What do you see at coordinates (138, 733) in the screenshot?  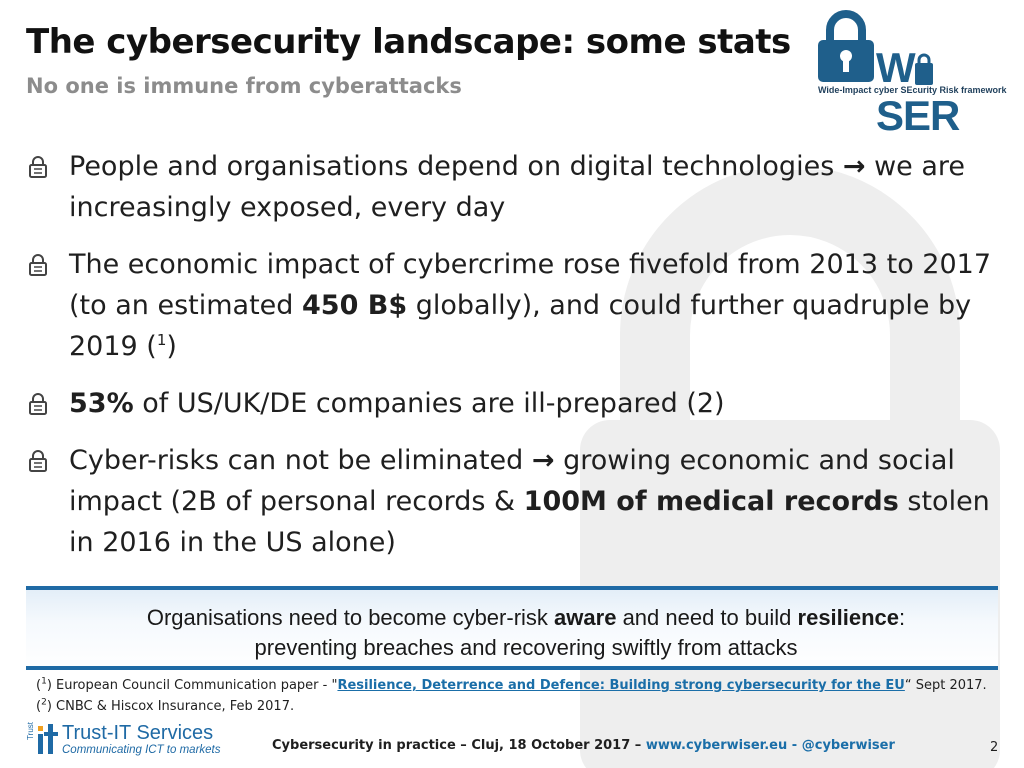 I see `trust-it-name: Trust-IT Services` at bounding box center [138, 733].